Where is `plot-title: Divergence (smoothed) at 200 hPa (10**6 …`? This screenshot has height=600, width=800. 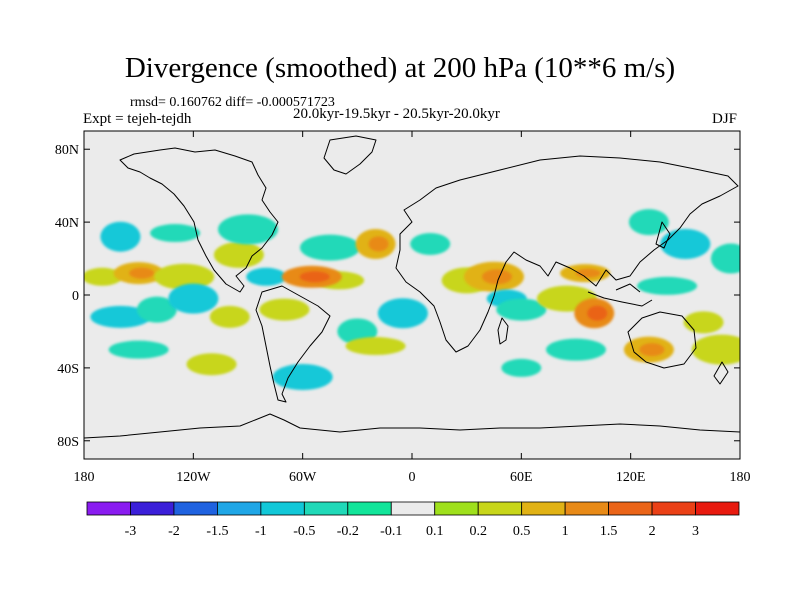
plot-title: Divergence (smoothed) at 200 hPa (10**6 … is located at coordinates (400, 68).